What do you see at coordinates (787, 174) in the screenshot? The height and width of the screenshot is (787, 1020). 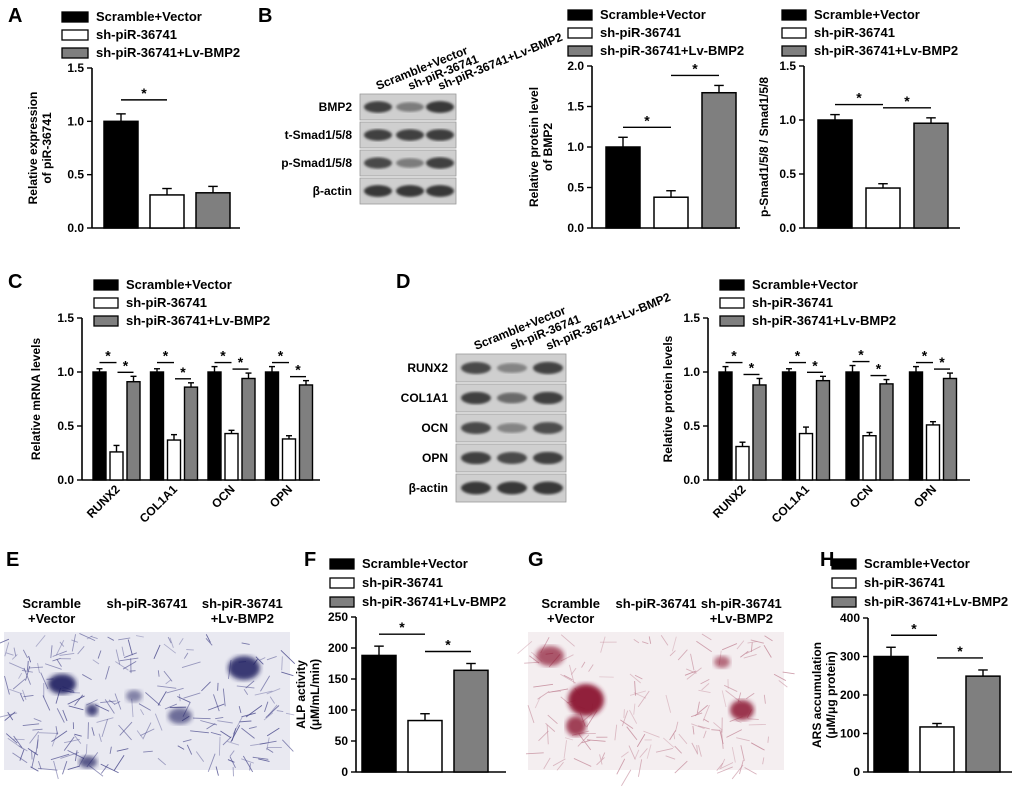 I see `y-tick-label: 0.5` at bounding box center [787, 174].